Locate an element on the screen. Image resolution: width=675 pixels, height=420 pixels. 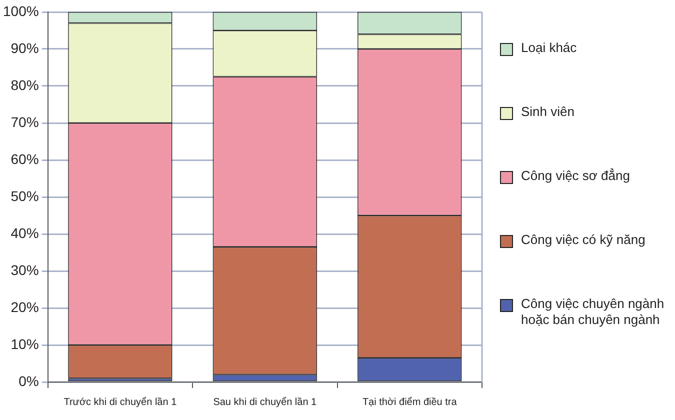
legend-label: Loại khác is located at coordinates (549, 48).